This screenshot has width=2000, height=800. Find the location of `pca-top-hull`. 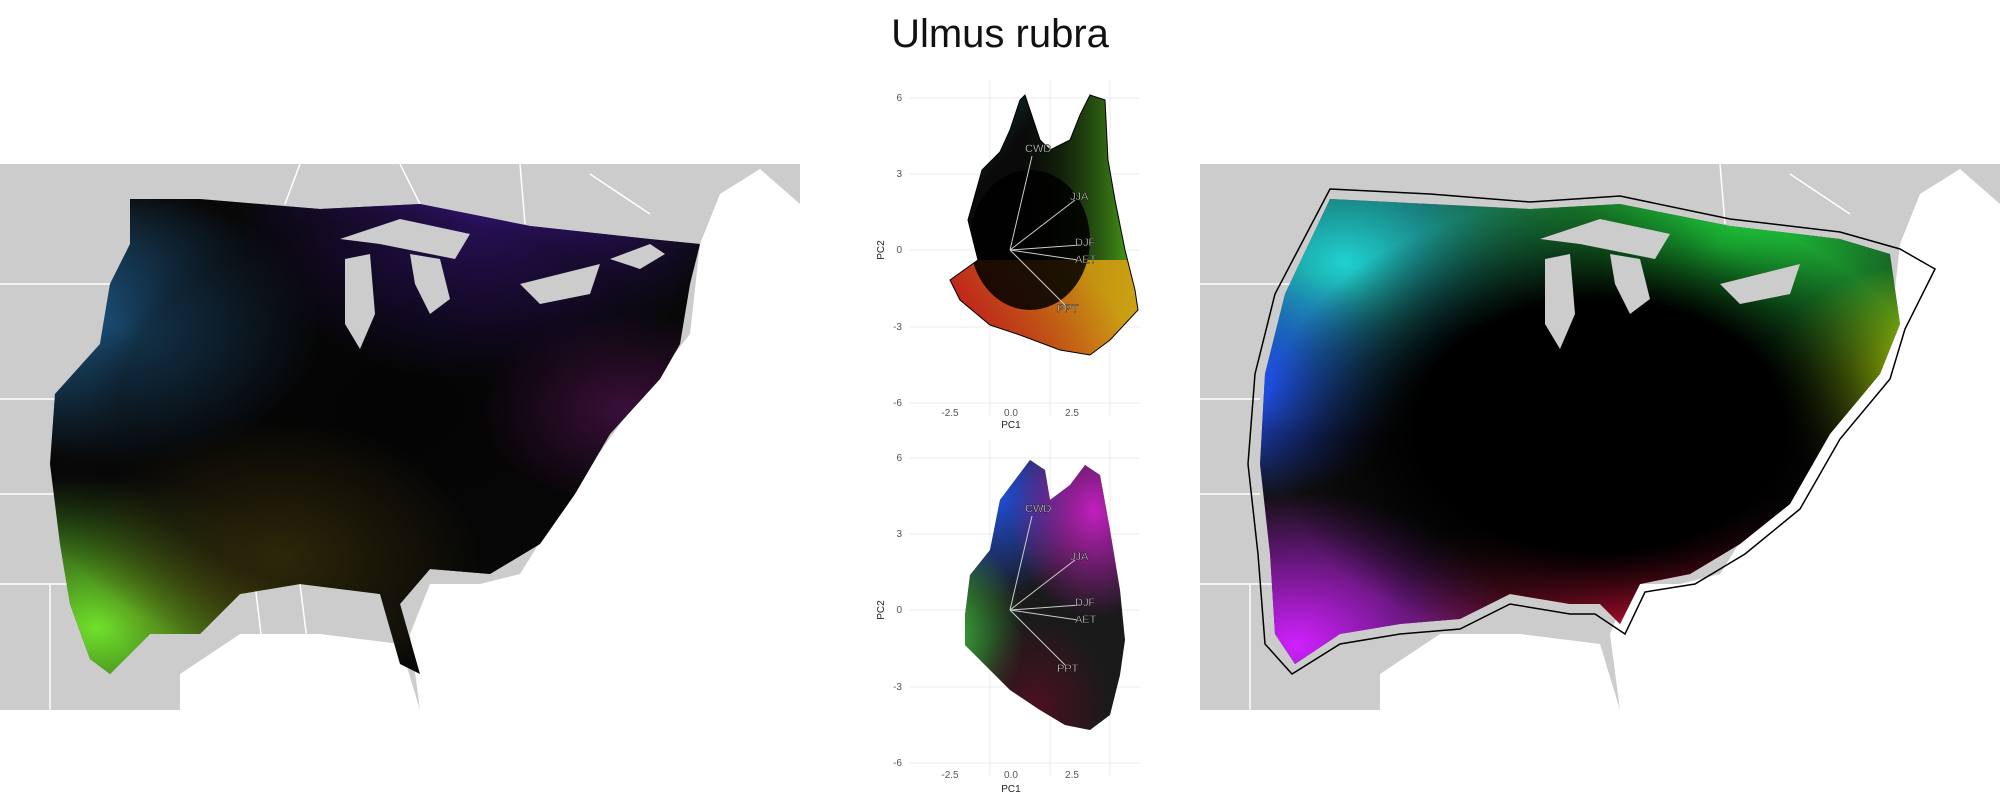

pca-top-hull is located at coordinates (1044, 225).